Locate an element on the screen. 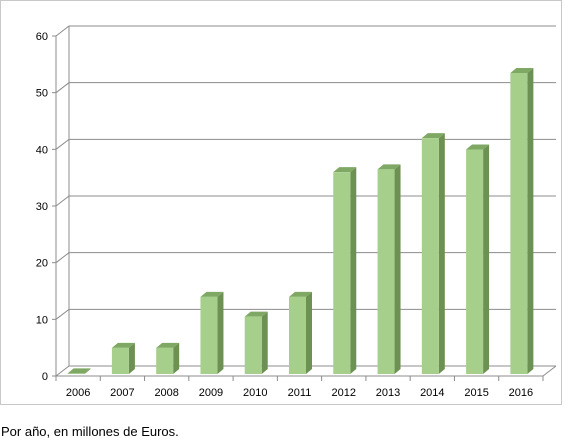 The height and width of the screenshot is (447, 565). bar-side-2016 is located at coordinates (530, 221).